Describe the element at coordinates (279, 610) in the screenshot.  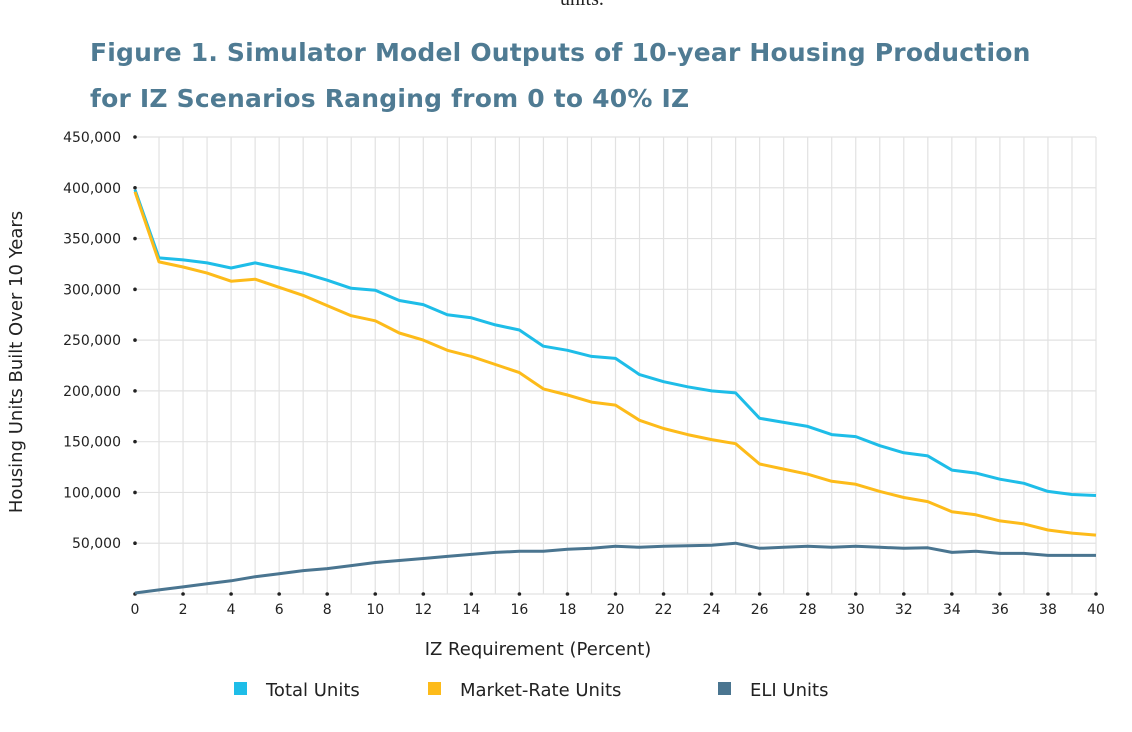
I see `x-tick-label: 6` at that location.